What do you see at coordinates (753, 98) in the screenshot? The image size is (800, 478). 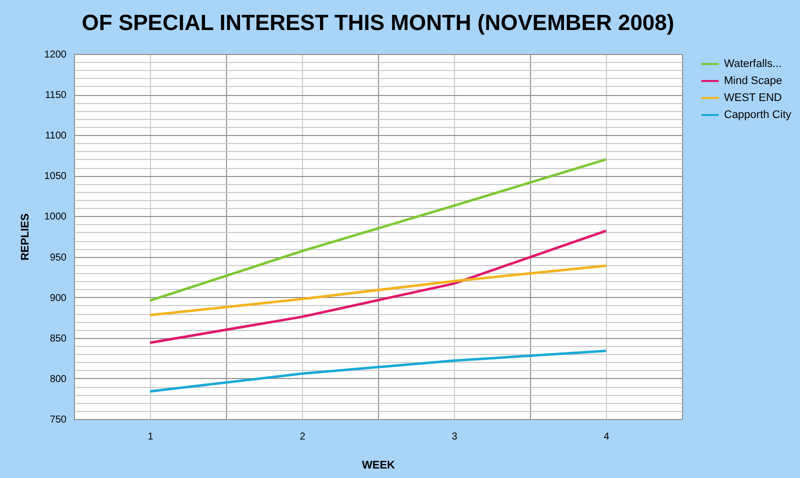 I see `legend-label: WEST END` at bounding box center [753, 98].